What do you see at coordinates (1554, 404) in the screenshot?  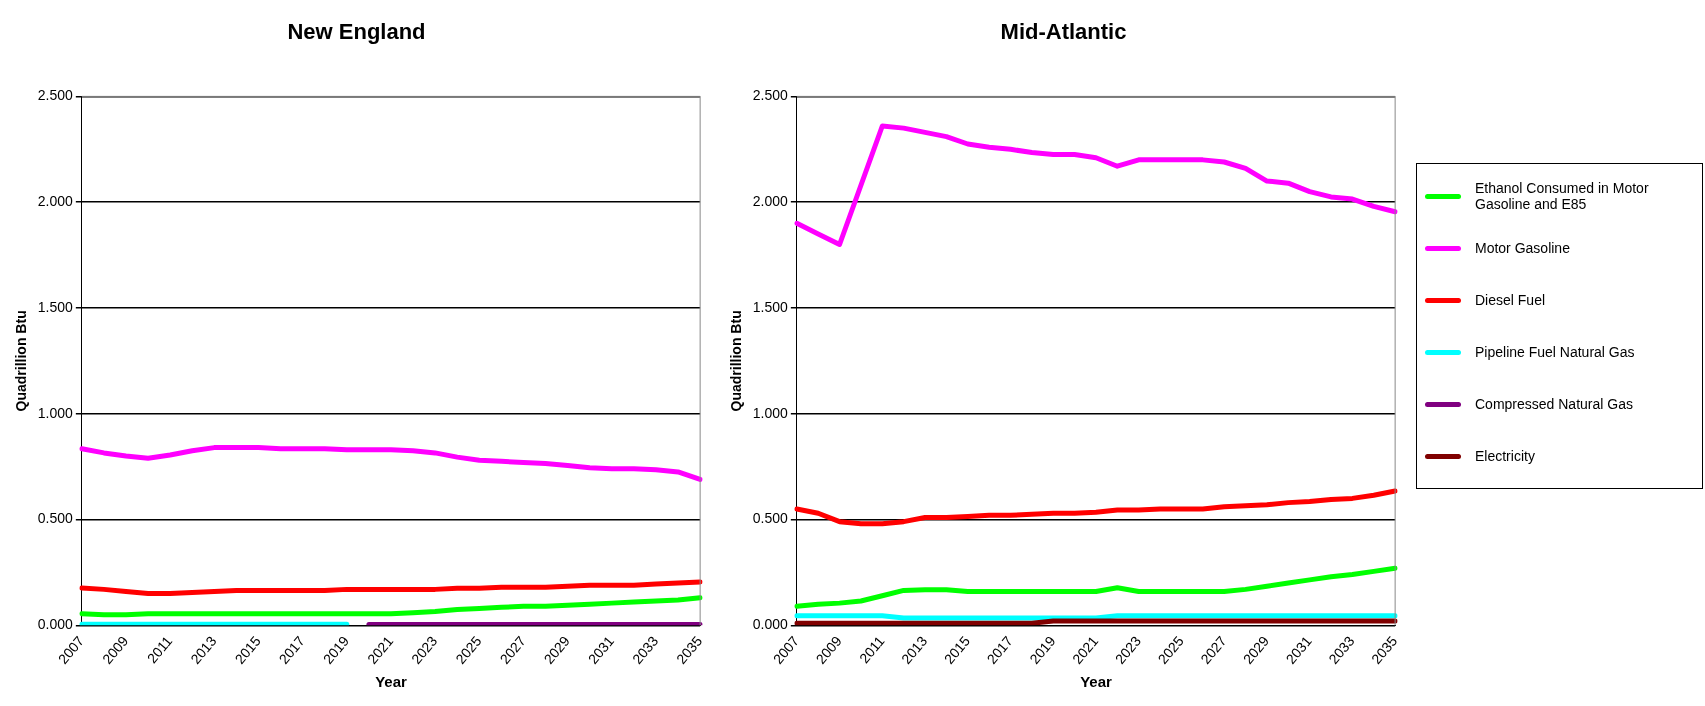 I see `legend-label: Compressed Natural Gas` at bounding box center [1554, 404].